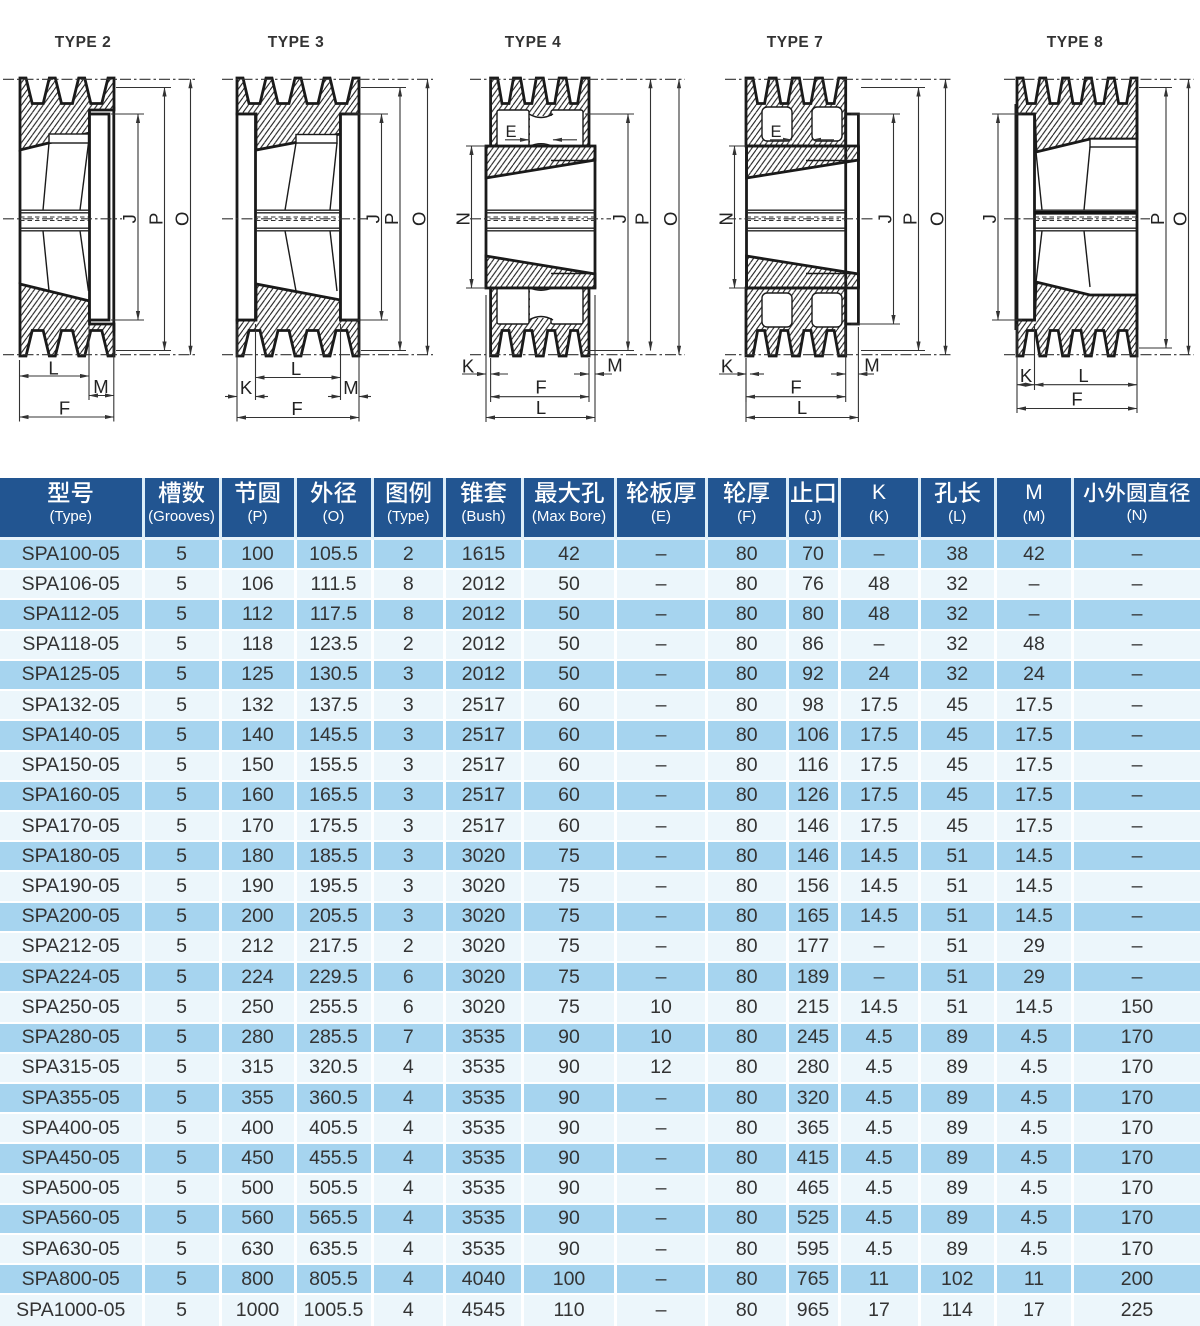 The width and height of the screenshot is (1200, 1326). Describe the element at coordinates (533, 42) in the screenshot. I see `svg-text: TYPE 4` at that location.